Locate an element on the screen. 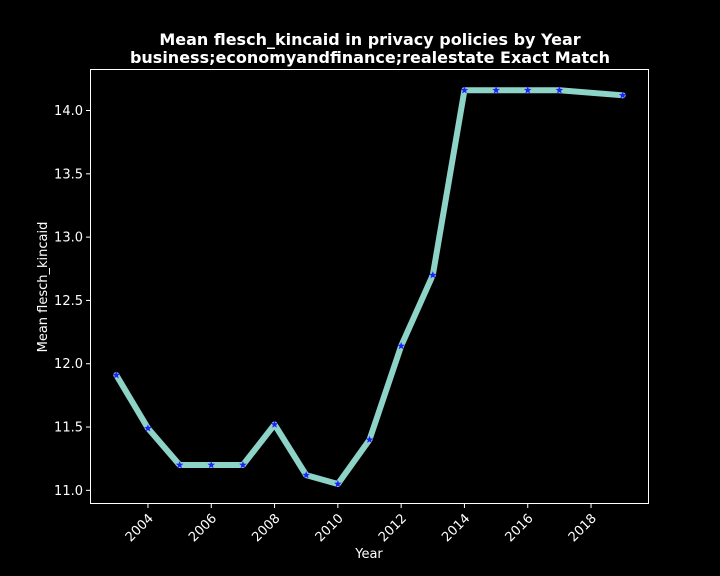  x-axis: 2004 2006 2008 2010 2012 2014 2016 2018 is located at coordinates (361, 524).